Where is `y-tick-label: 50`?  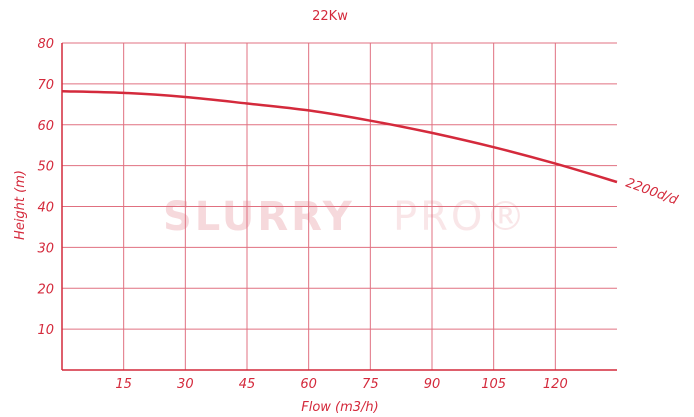 y-tick-label: 50 is located at coordinates (45, 167).